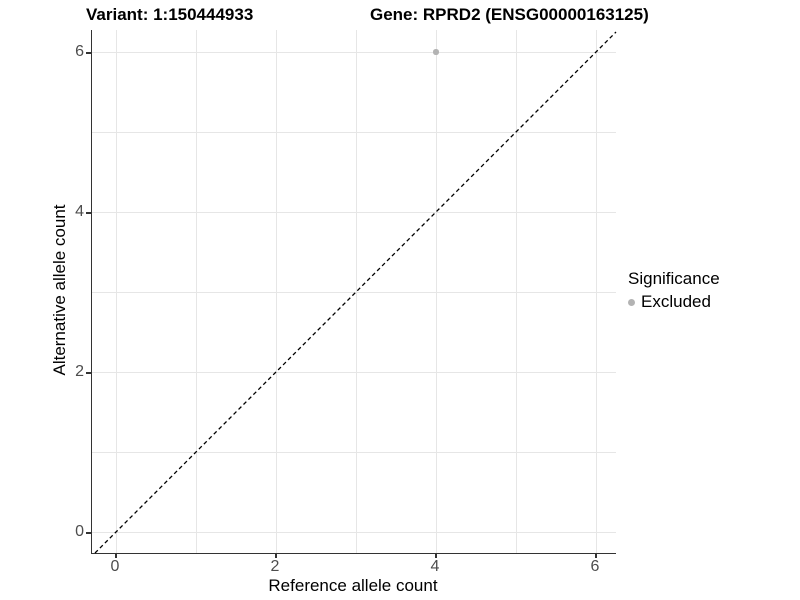 The height and width of the screenshot is (600, 800). I want to click on y-tick-label: 4, so click(79, 211).